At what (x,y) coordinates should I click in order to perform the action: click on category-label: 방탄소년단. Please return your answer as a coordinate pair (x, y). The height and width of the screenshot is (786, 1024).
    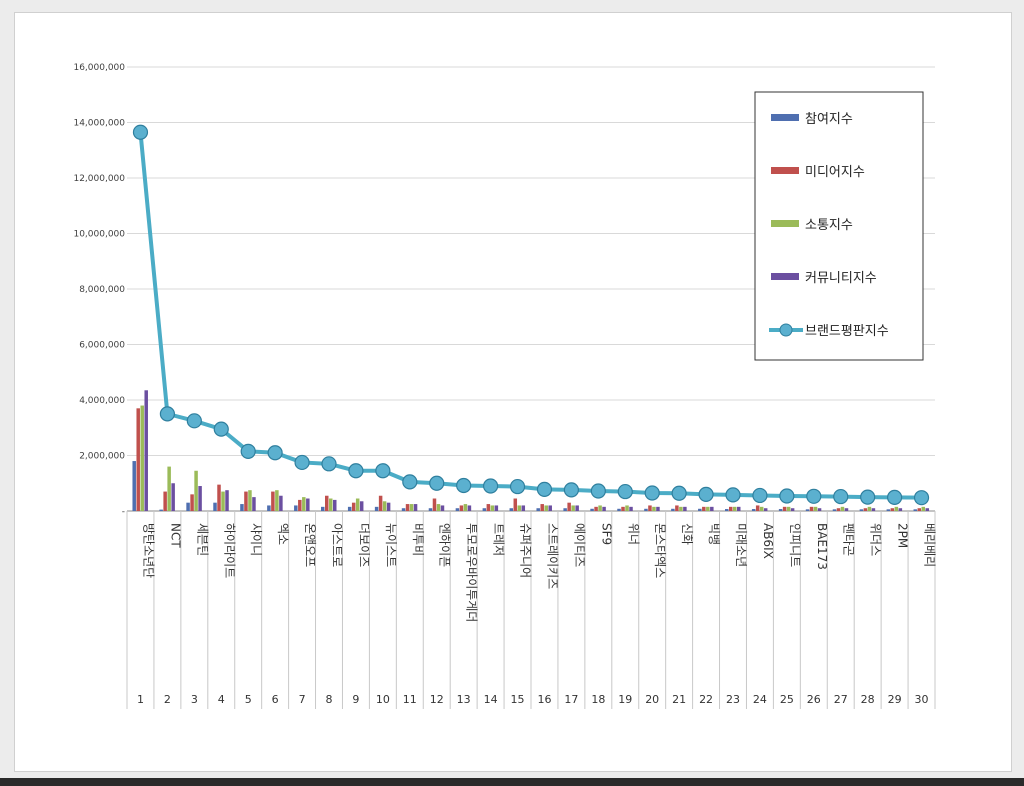
    Looking at the image, I should click on (148, 550).